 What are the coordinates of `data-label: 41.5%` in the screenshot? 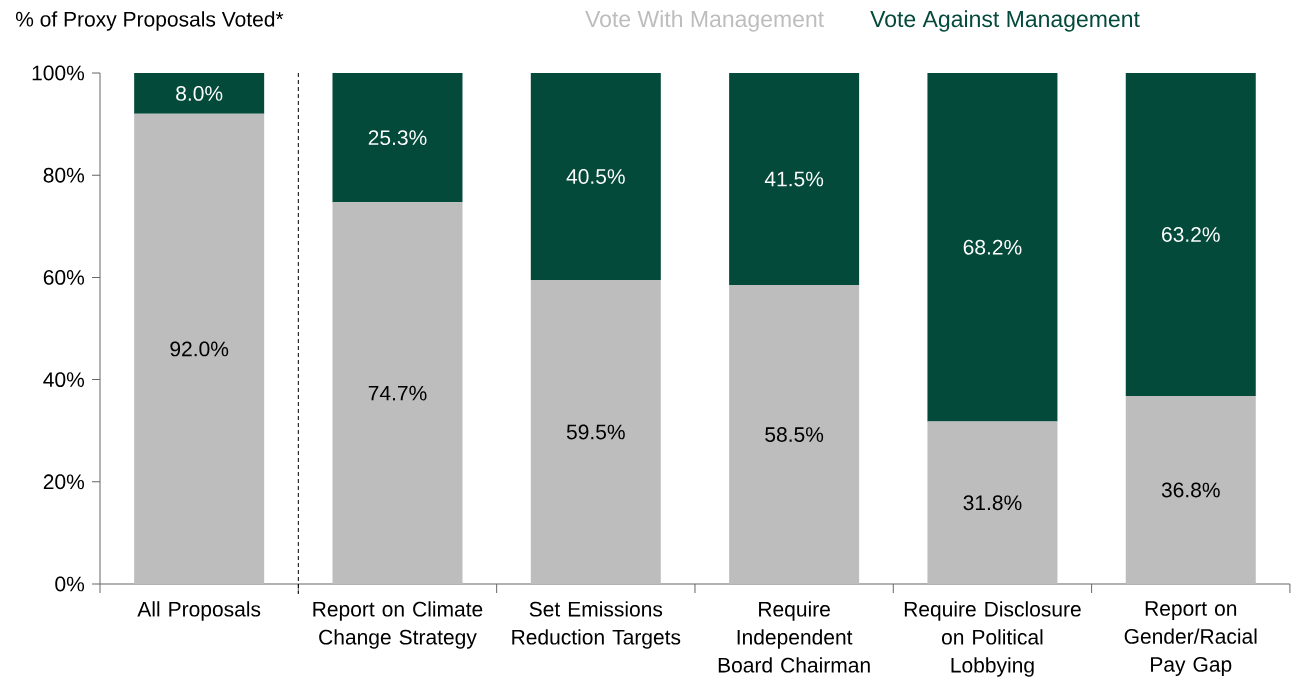 It's located at (794, 179).